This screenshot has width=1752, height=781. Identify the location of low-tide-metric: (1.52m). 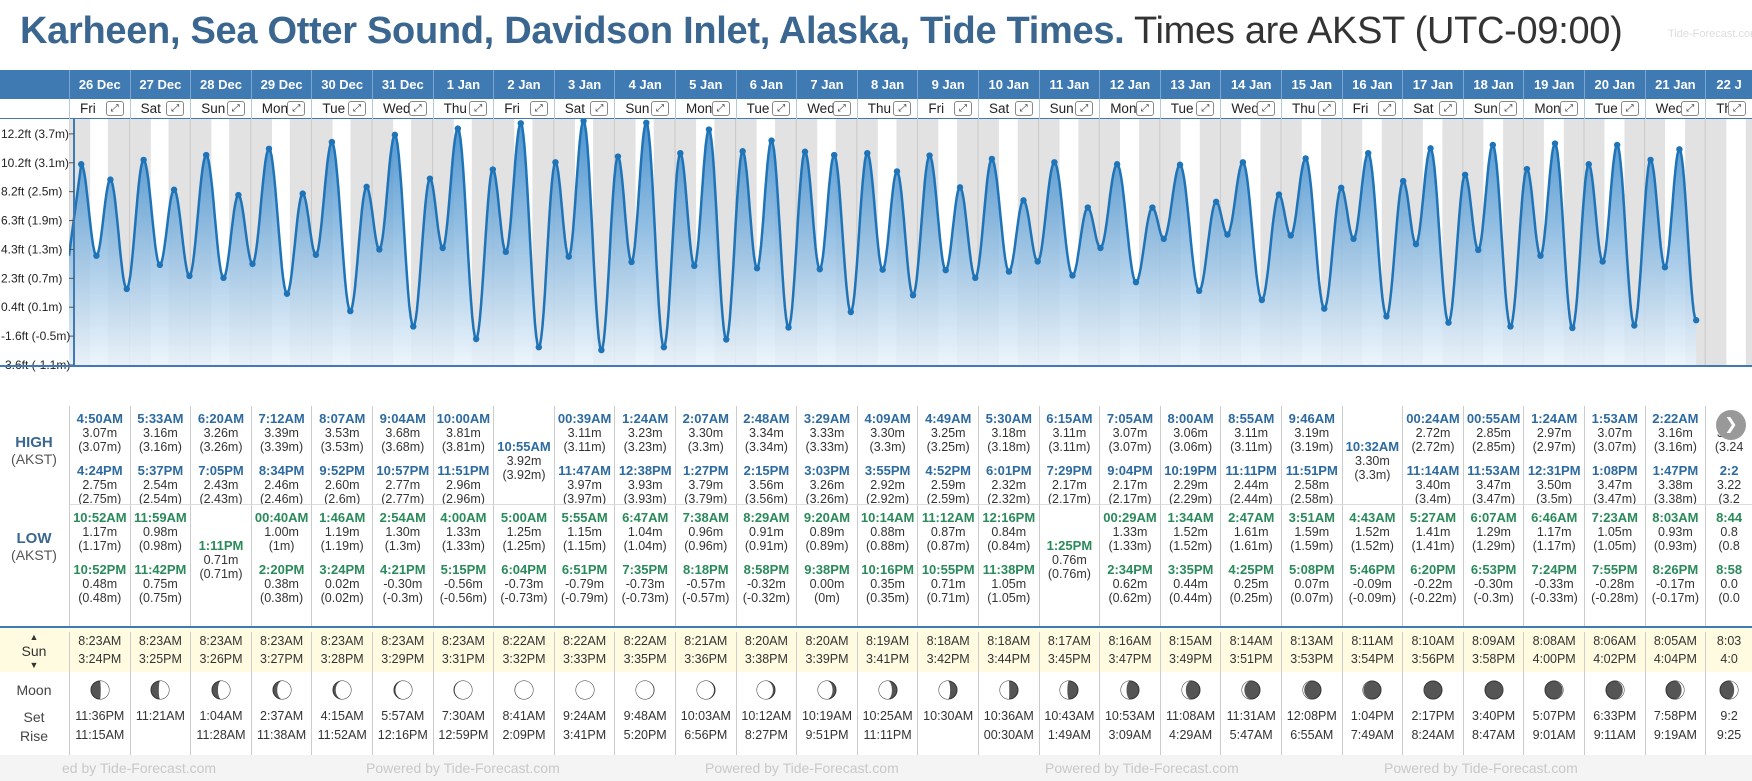
(1372, 546).